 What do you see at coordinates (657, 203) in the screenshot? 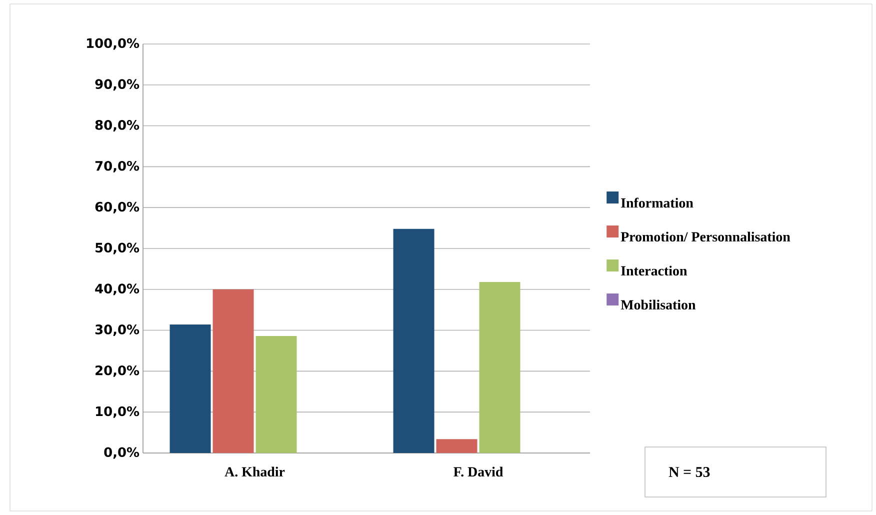
I see `legend-label: Information` at bounding box center [657, 203].